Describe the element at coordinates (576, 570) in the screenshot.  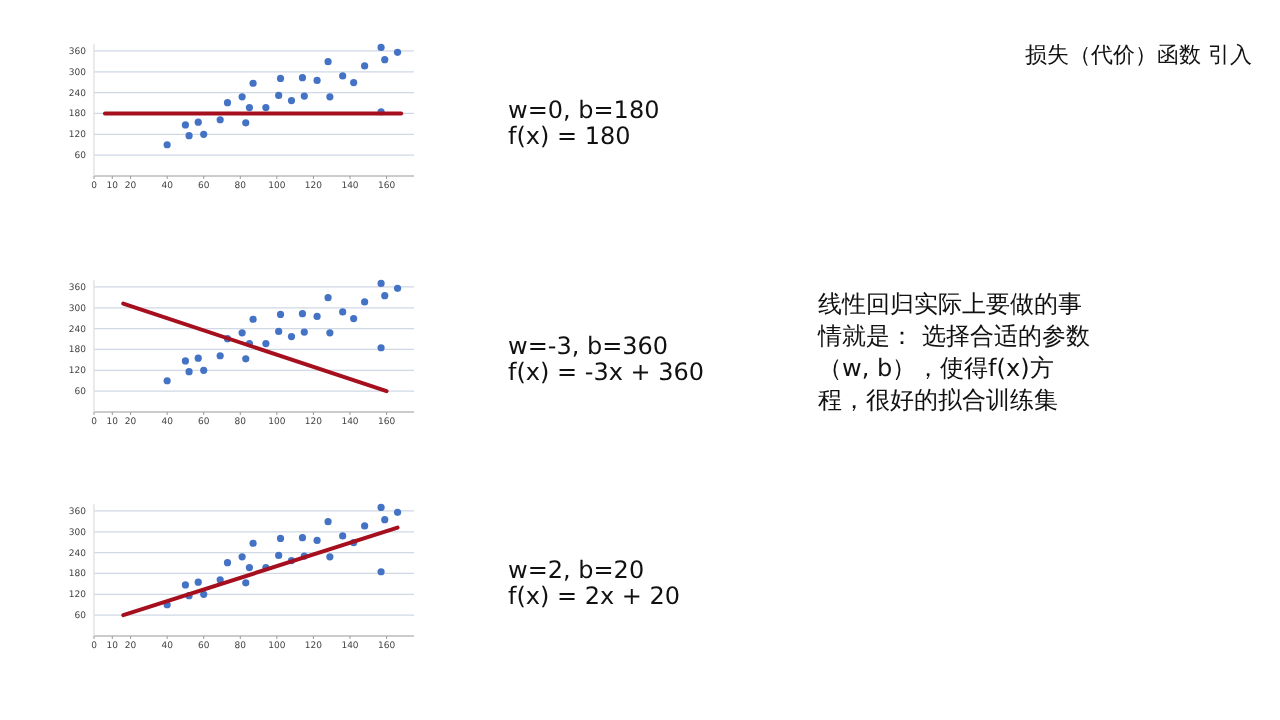
I see `text: w=2, b=20` at that location.